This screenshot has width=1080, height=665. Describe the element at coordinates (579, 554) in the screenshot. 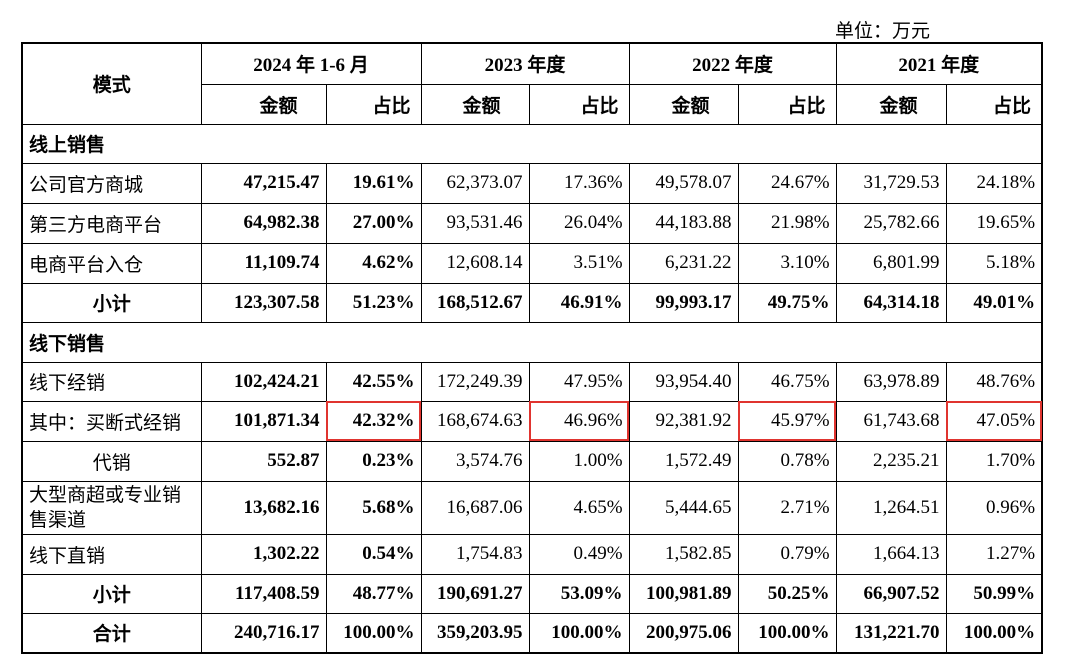

I see `value-cell: 0.49%` at that location.